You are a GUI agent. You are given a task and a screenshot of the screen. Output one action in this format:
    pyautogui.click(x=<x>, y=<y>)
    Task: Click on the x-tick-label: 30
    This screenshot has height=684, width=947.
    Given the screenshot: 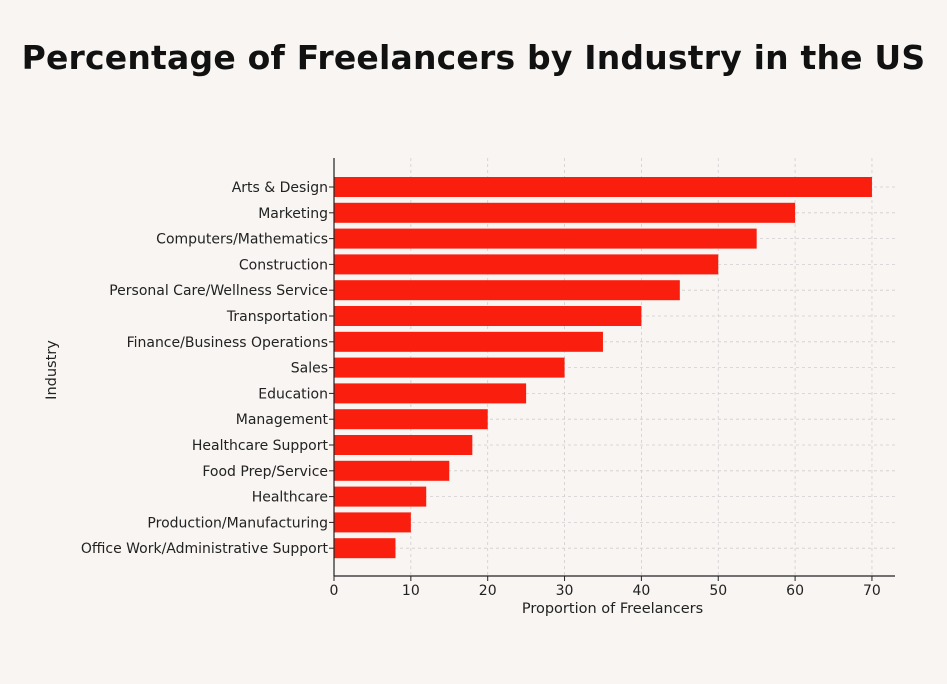 What is the action you would take?
    pyautogui.click(x=565, y=591)
    